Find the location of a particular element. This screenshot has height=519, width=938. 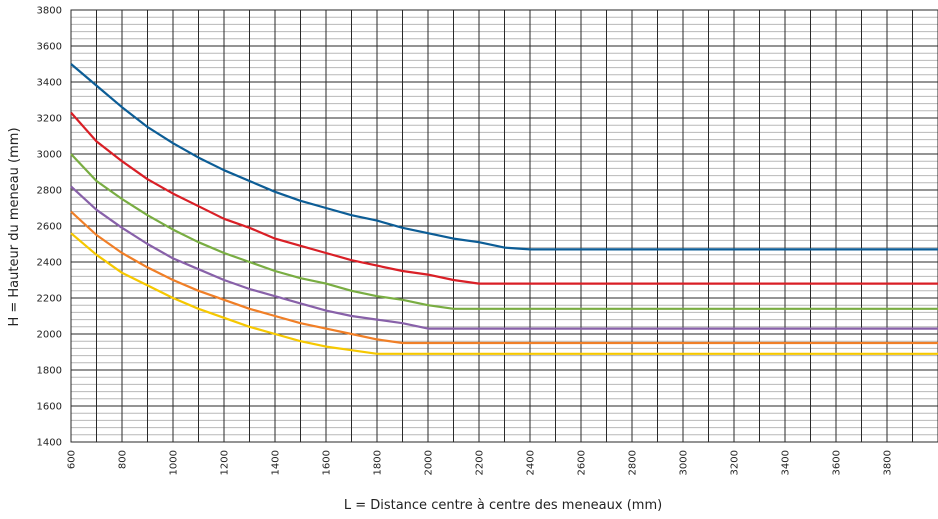

x-tick-label: 2000 is located at coordinates (429, 462).